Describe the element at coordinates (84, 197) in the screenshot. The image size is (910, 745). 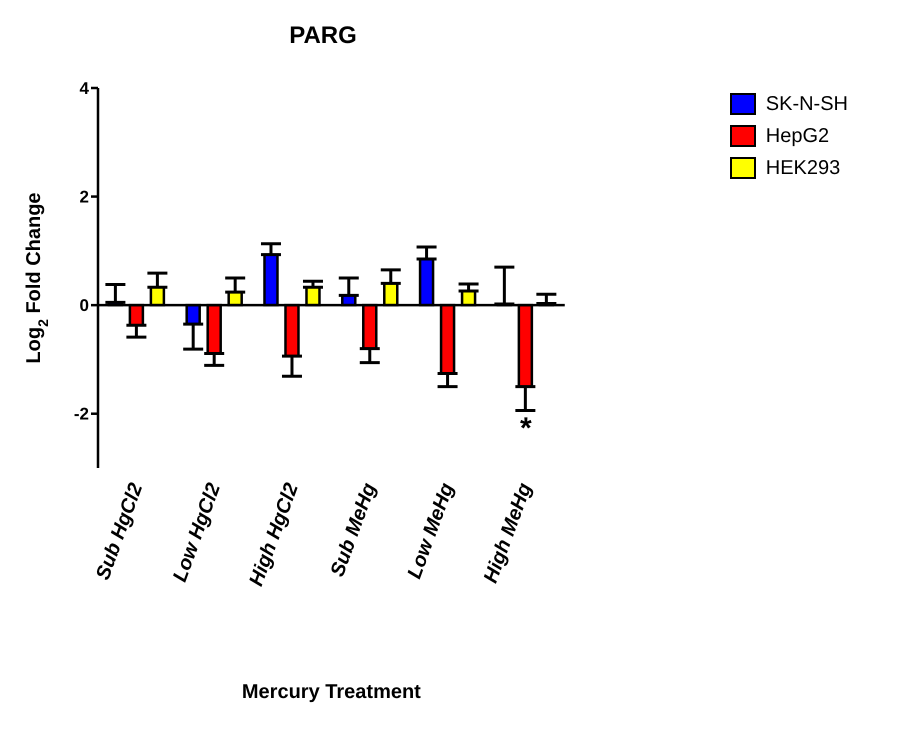
I see `y-tick-label: 2` at that location.